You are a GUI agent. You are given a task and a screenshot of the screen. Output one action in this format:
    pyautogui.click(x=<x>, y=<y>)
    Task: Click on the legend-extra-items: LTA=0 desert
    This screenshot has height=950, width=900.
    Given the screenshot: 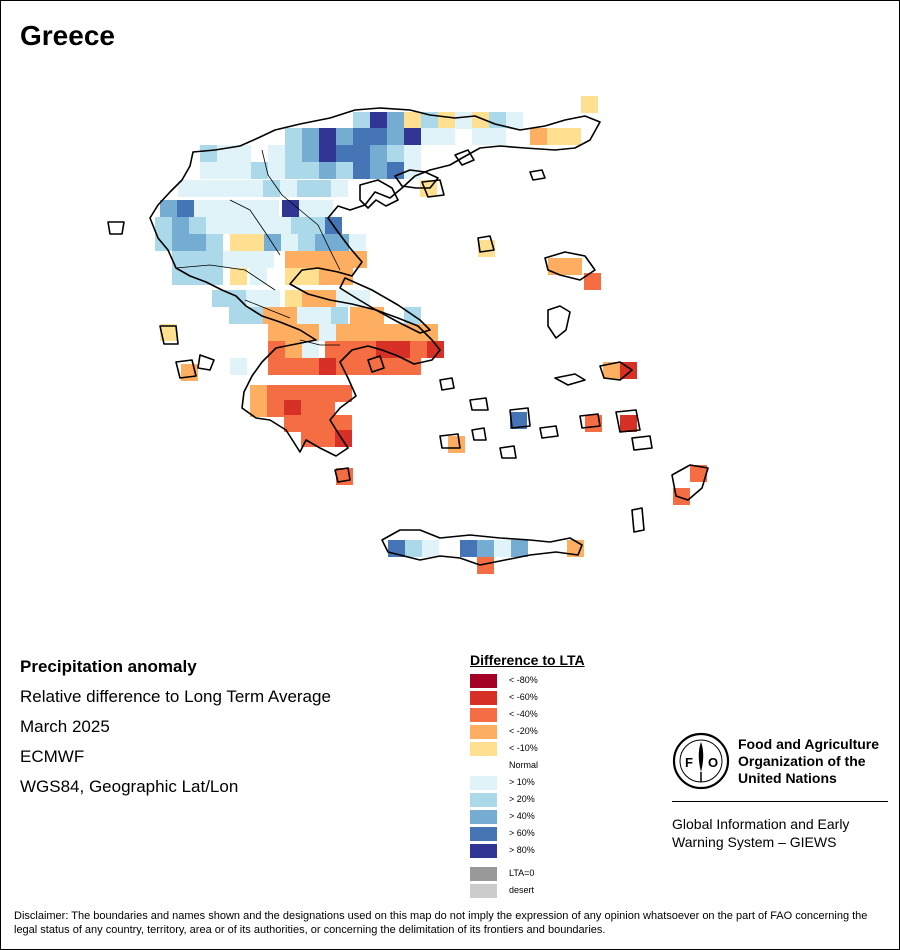 What is the action you would take?
    pyautogui.click(x=527, y=882)
    